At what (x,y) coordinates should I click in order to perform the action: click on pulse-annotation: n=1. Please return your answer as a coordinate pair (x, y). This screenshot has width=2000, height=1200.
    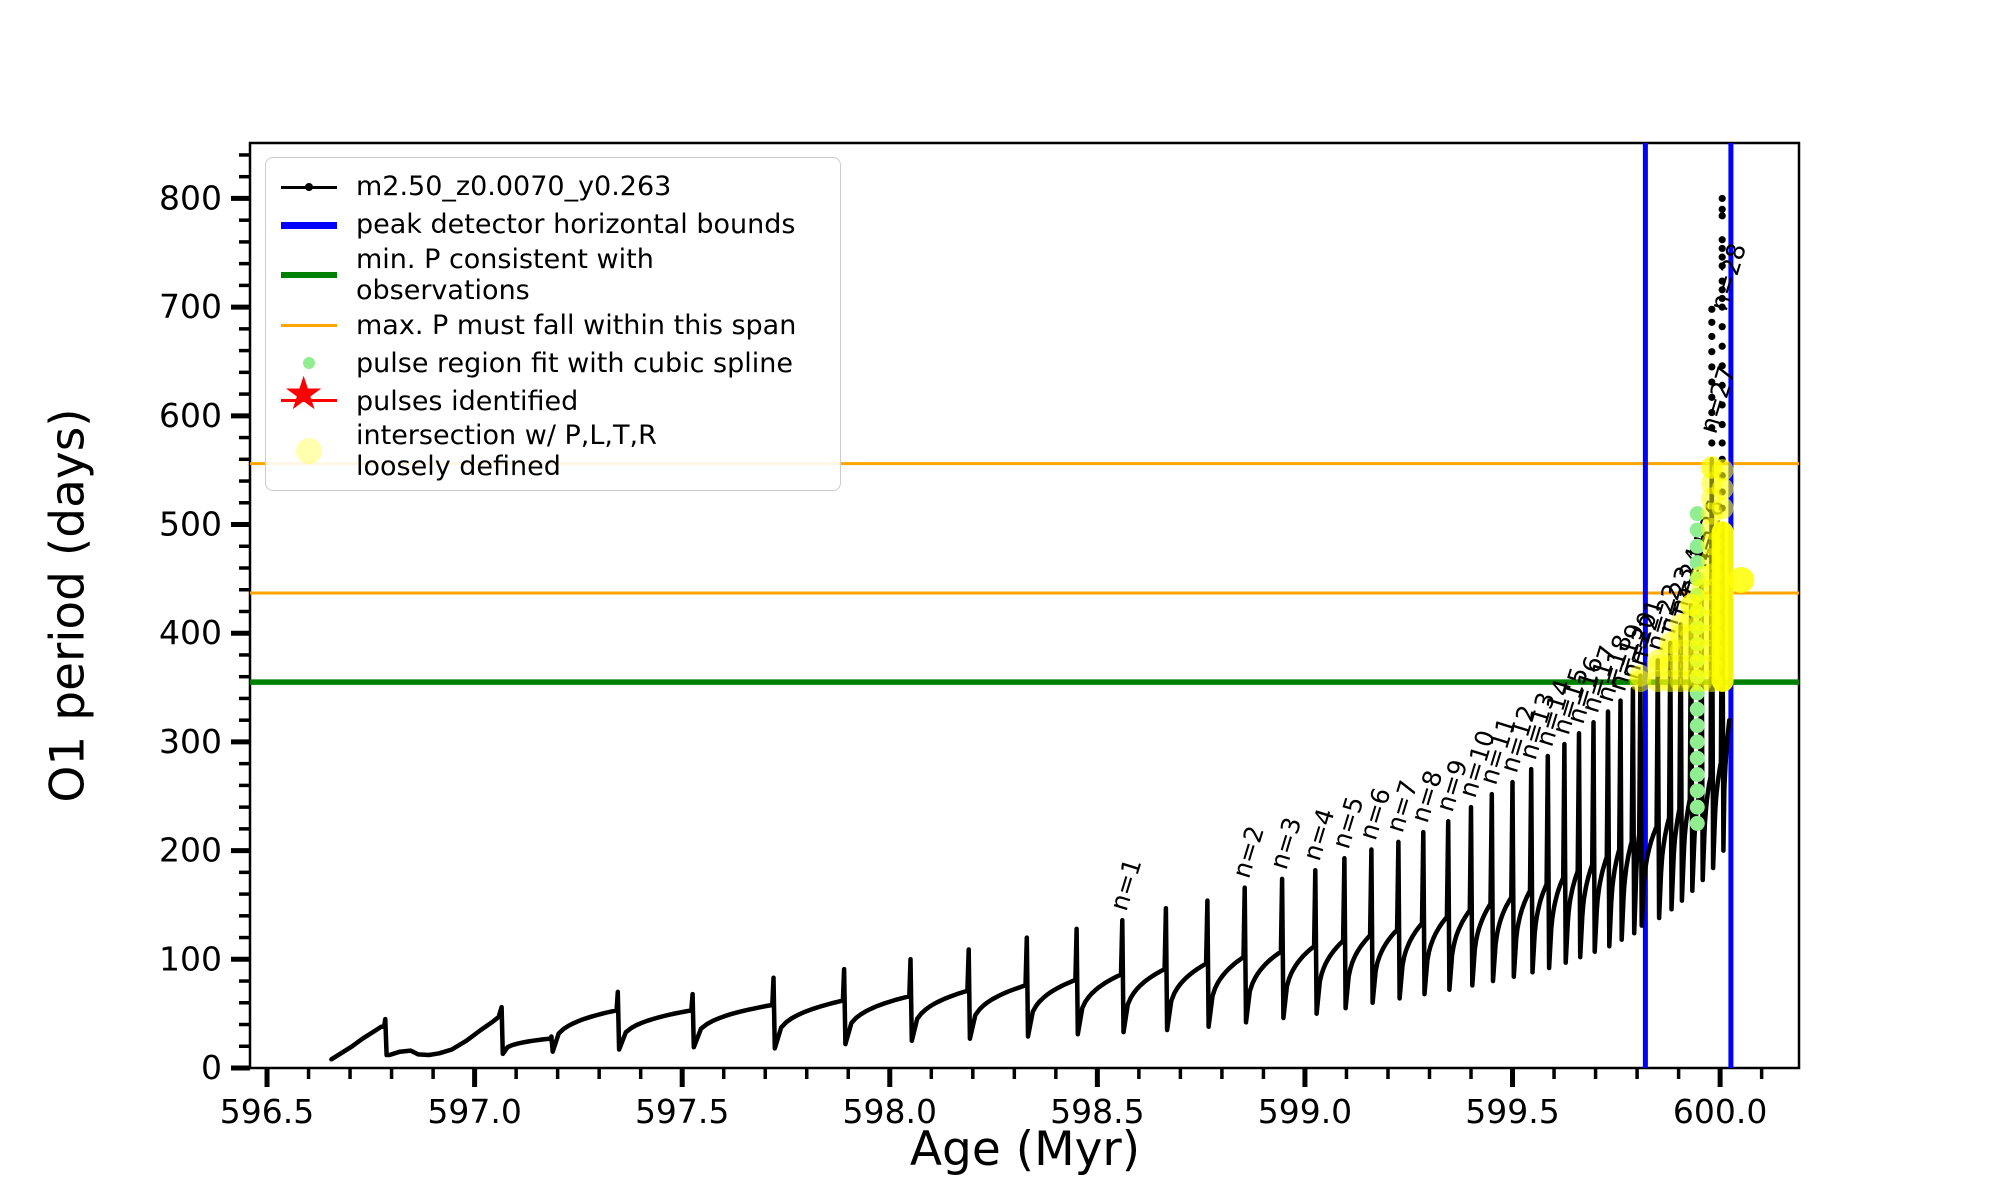
    Looking at the image, I should click on (1125, 884).